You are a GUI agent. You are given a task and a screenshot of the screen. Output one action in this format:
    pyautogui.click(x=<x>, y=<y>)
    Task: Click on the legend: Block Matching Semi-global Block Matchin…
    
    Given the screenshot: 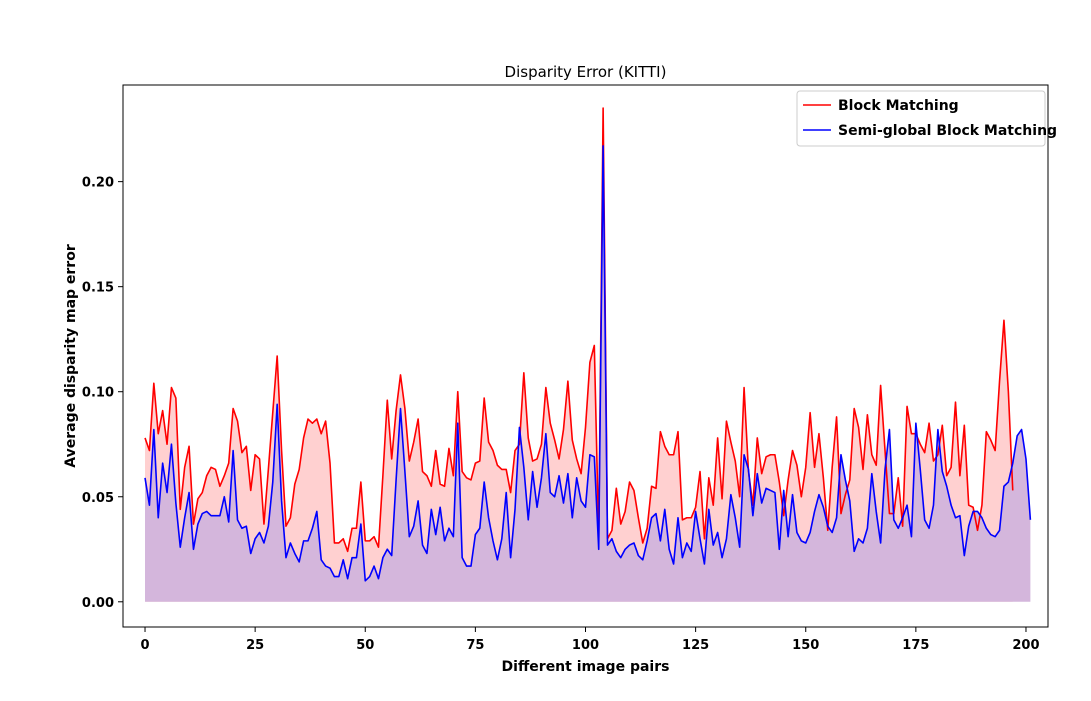 What is the action you would take?
    pyautogui.click(x=926, y=118)
    